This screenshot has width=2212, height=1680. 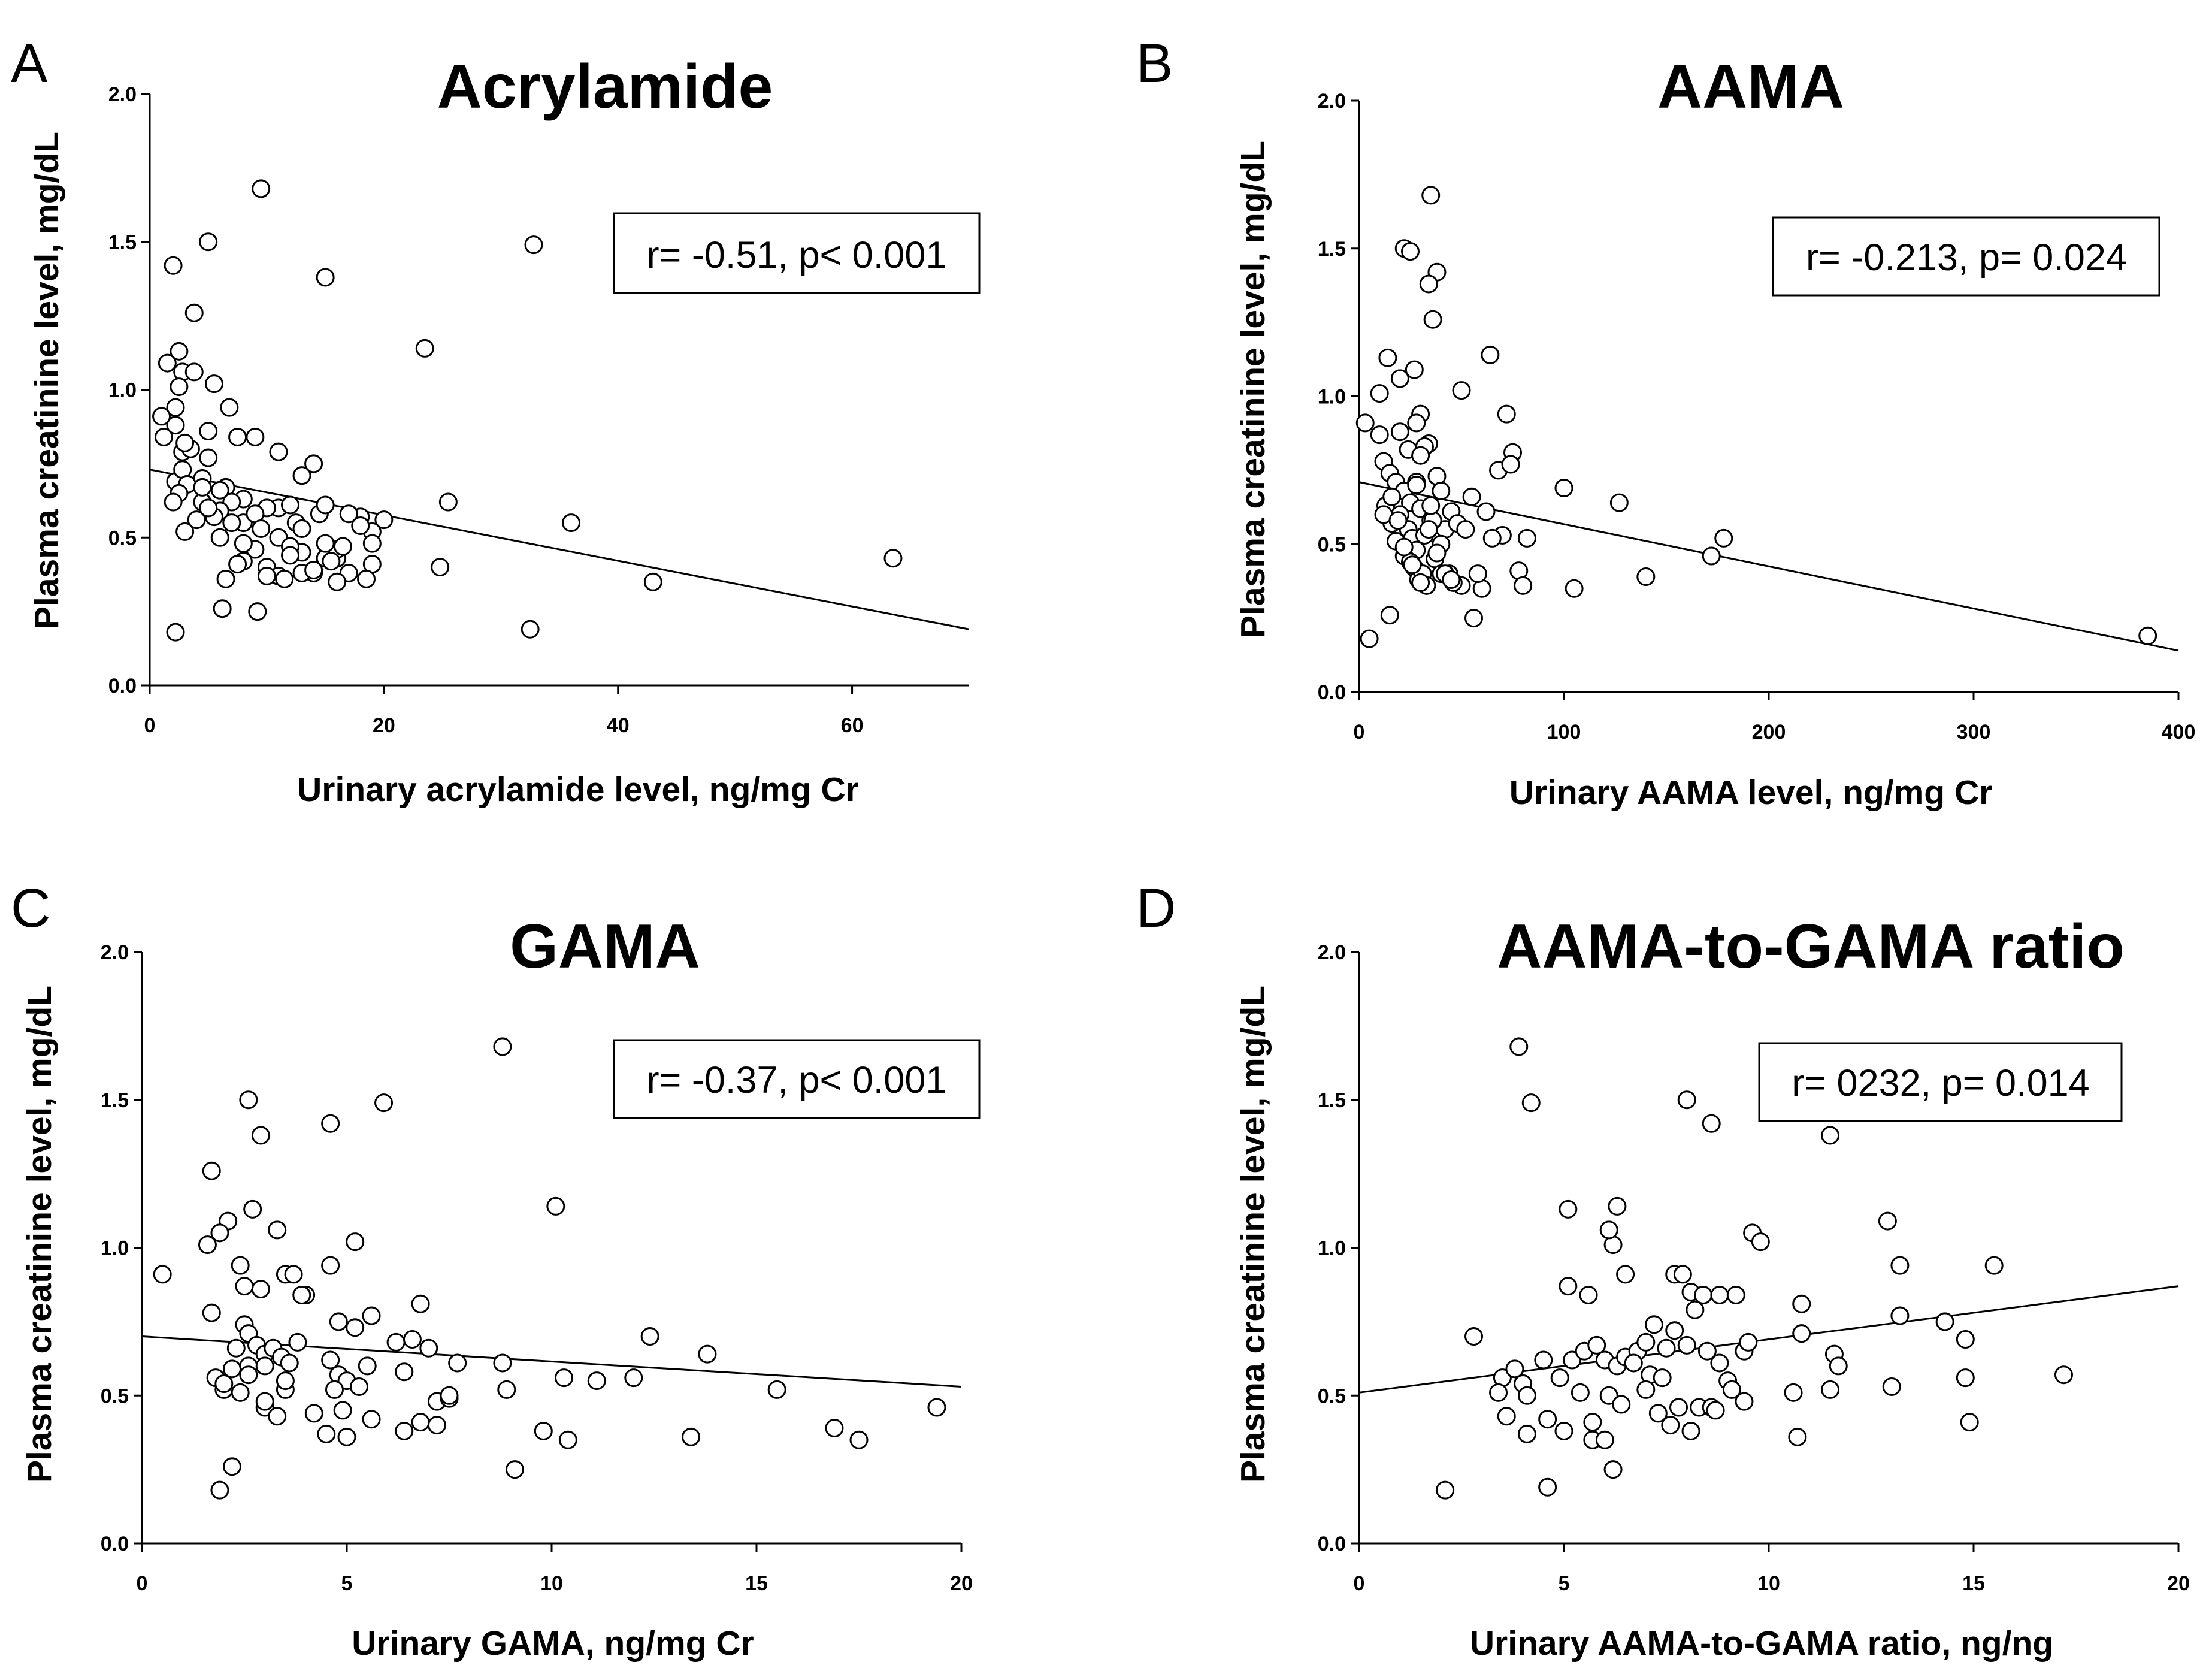 I want to click on panel-a-y-tick-label: 1.5, so click(x=122, y=243).